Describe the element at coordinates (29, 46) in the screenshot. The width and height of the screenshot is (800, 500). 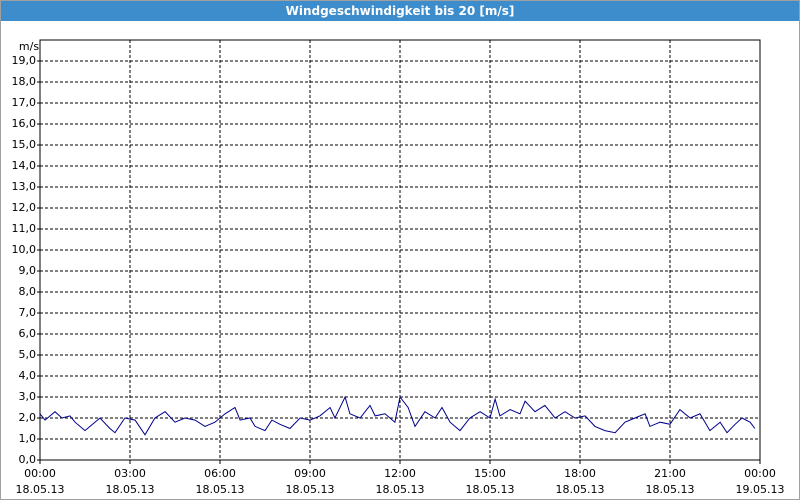
I see `y-unit: m/s` at that location.